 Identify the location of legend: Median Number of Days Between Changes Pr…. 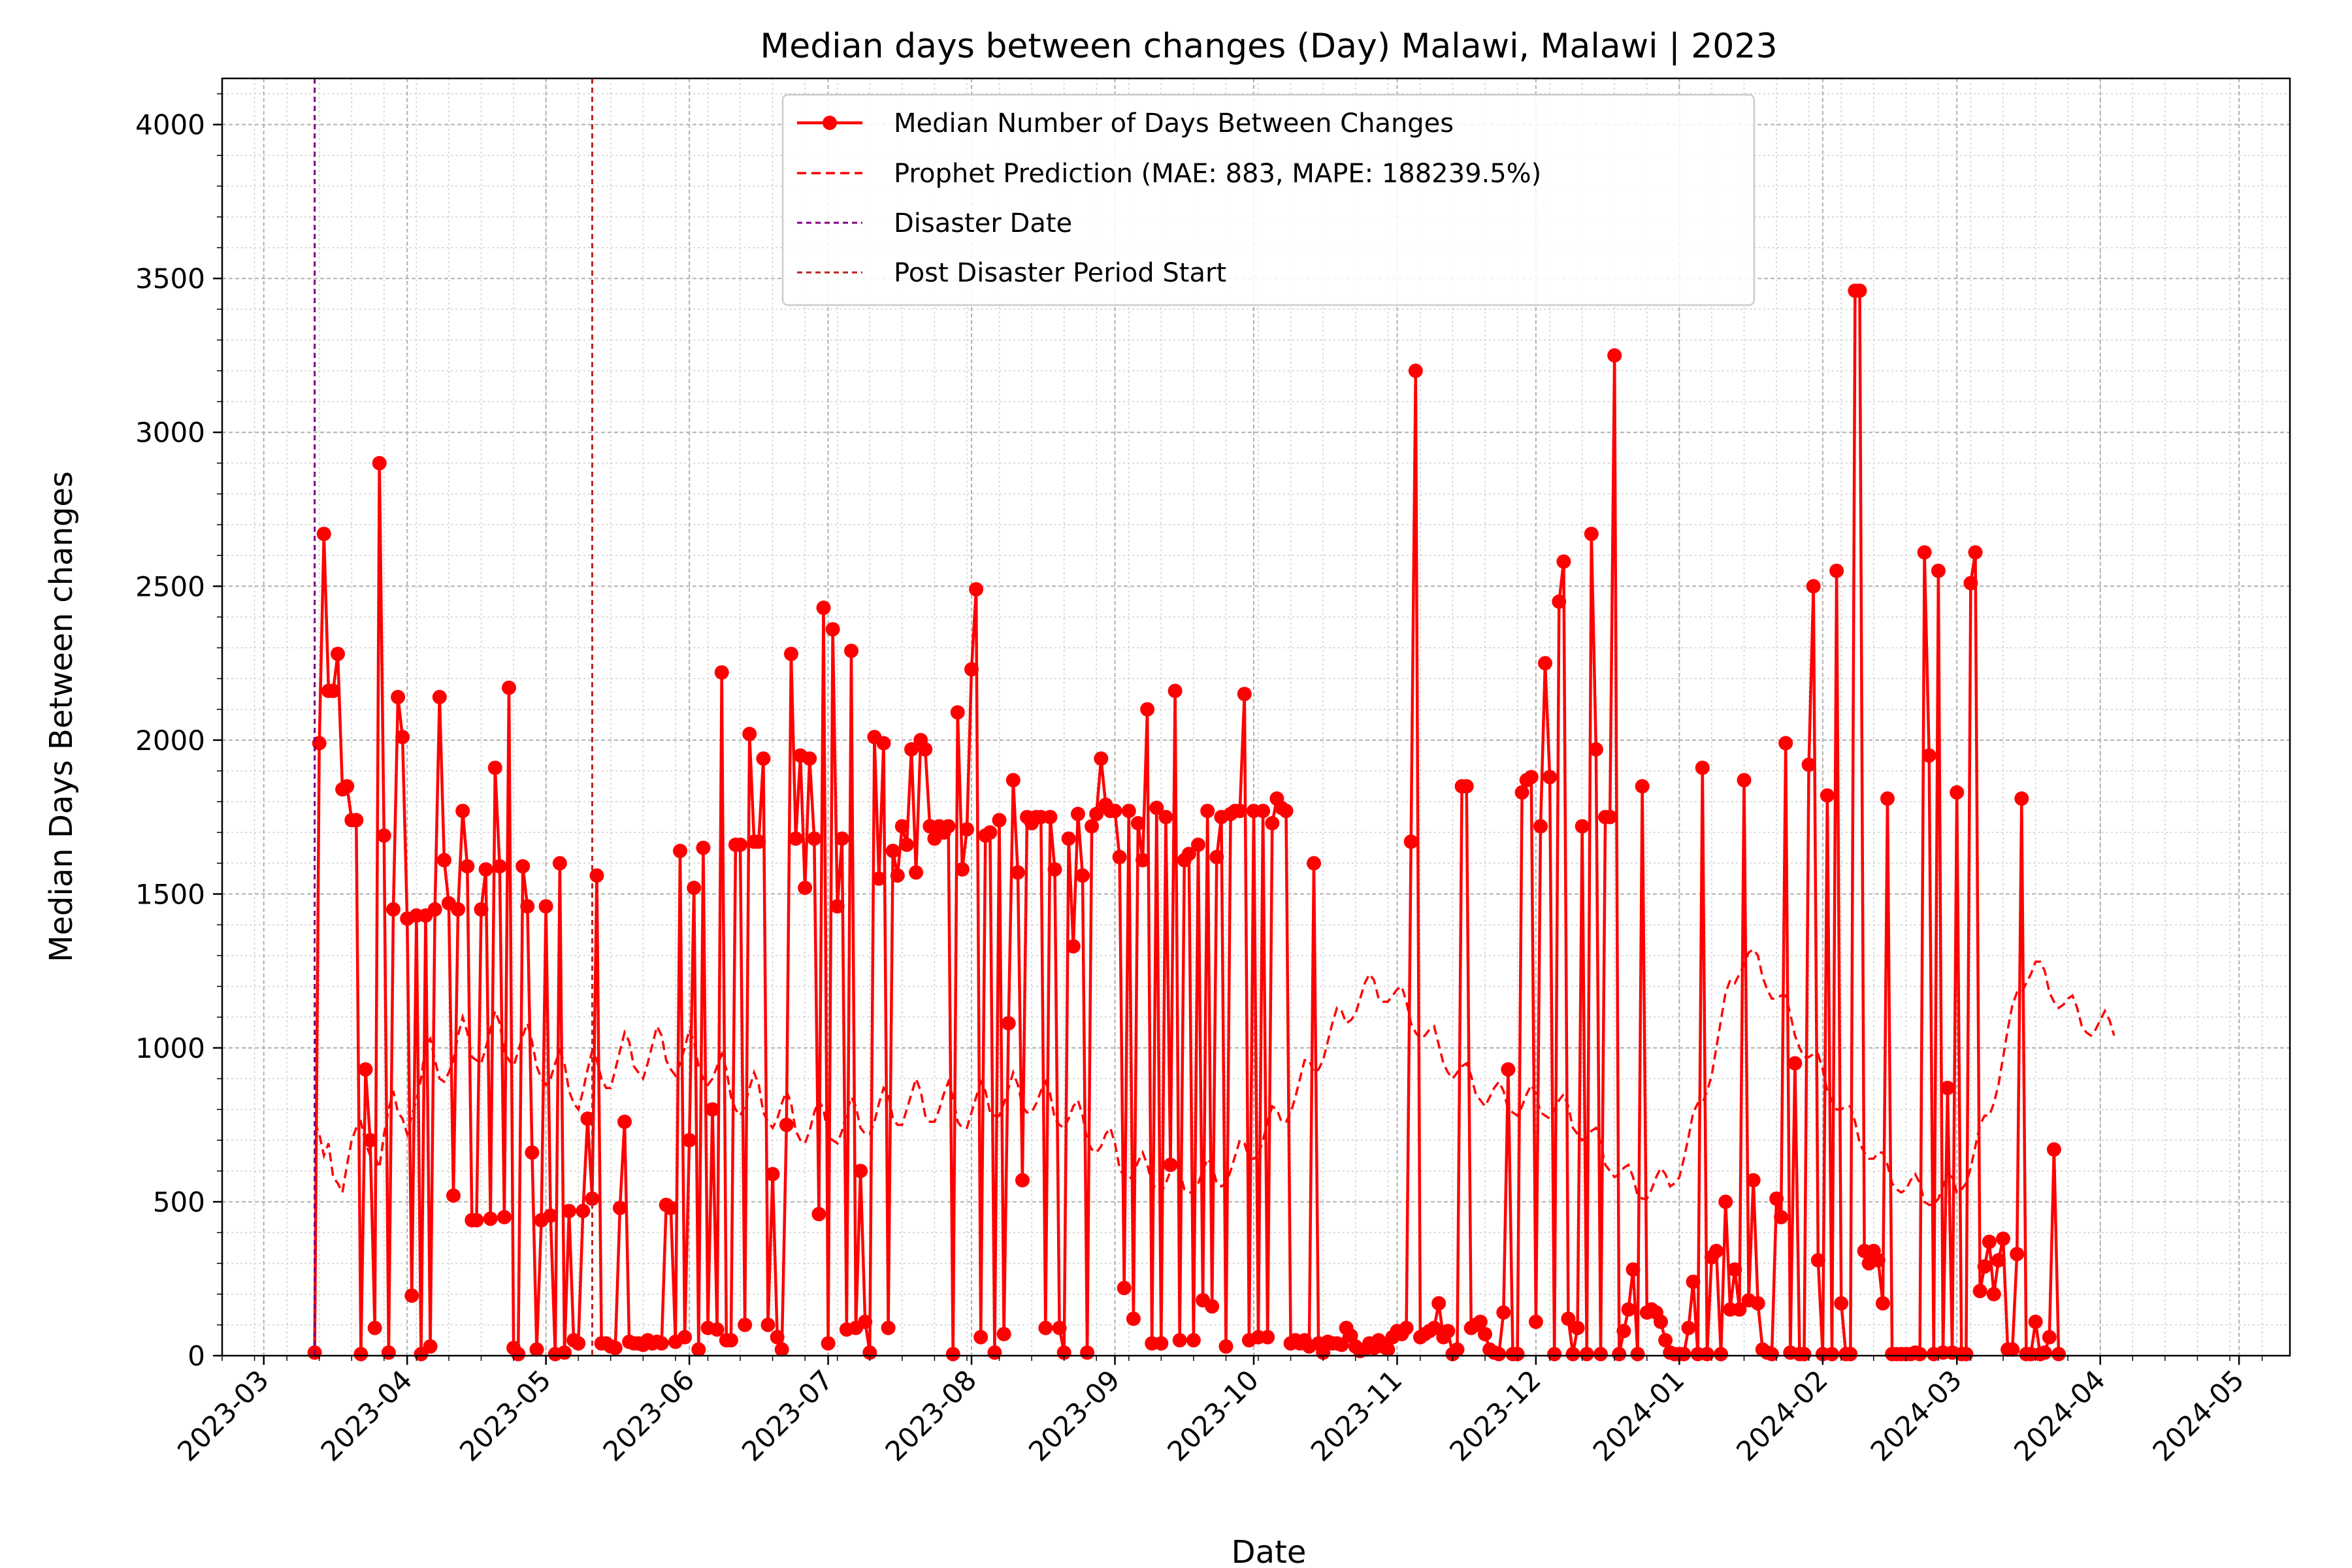
(1268, 199).